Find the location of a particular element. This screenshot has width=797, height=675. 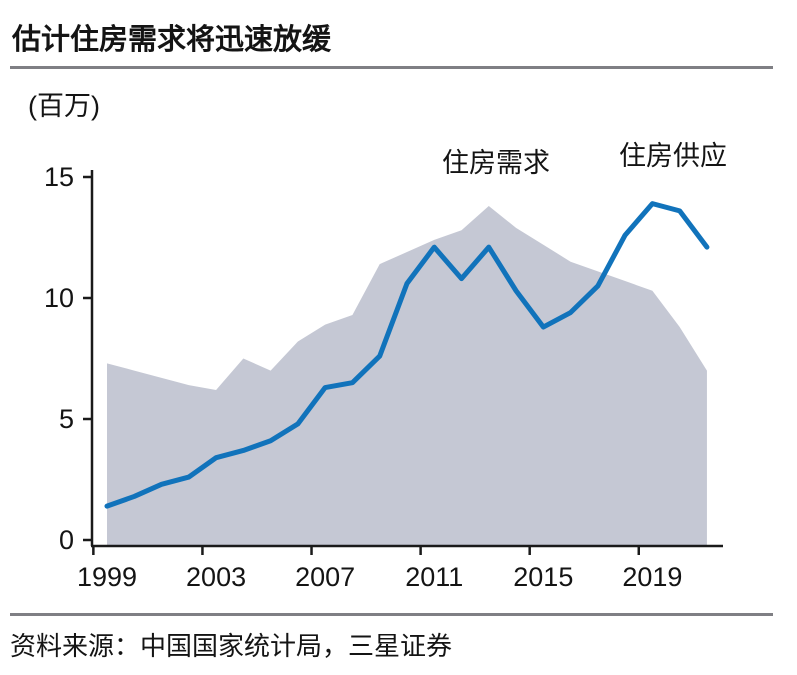

y-tick-label: 0 is located at coordinates (66, 540).